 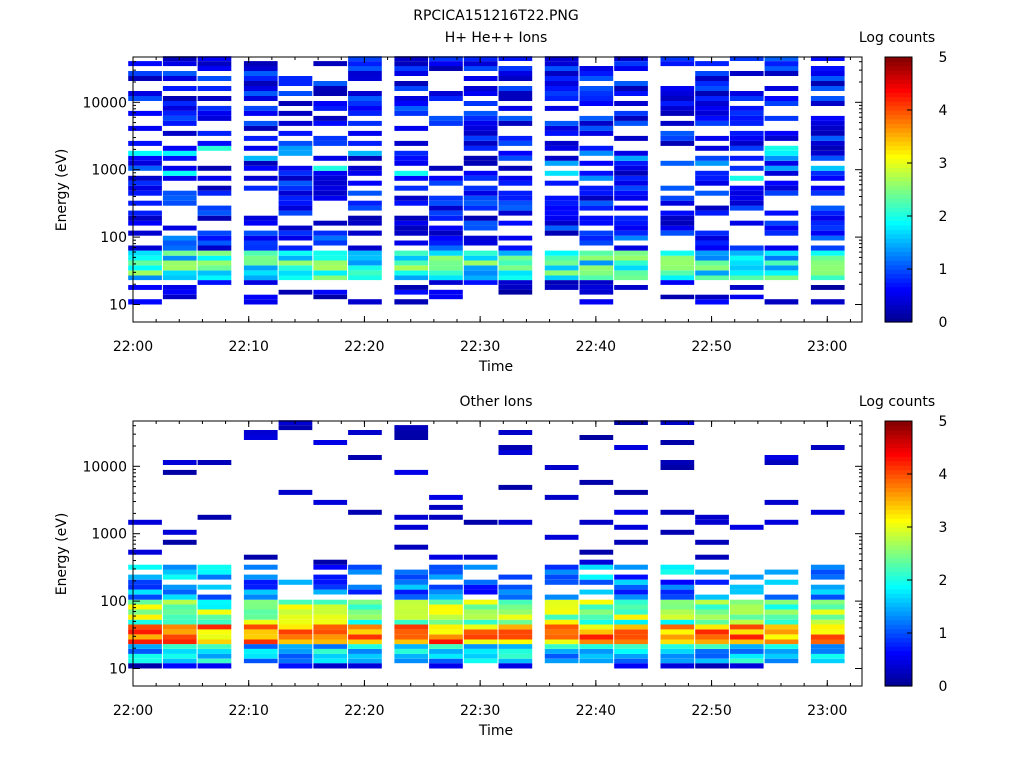 I want to click on x-tick-label: 22:40, so click(x=596, y=347).